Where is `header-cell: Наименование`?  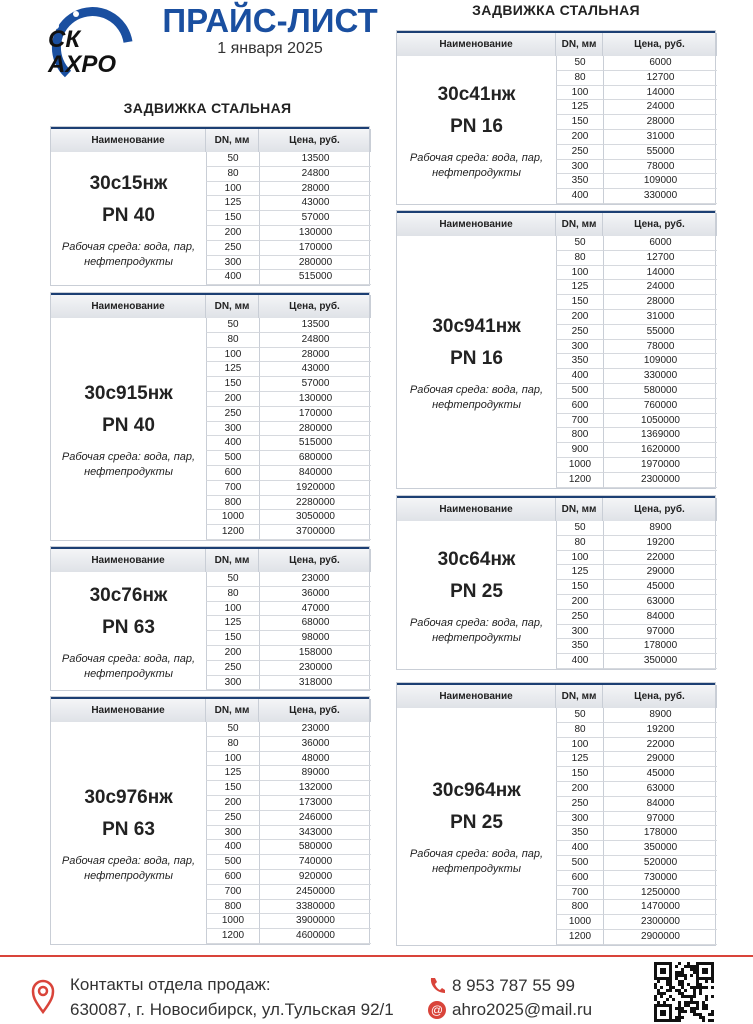 header-cell: Наименование is located at coordinates (128, 710).